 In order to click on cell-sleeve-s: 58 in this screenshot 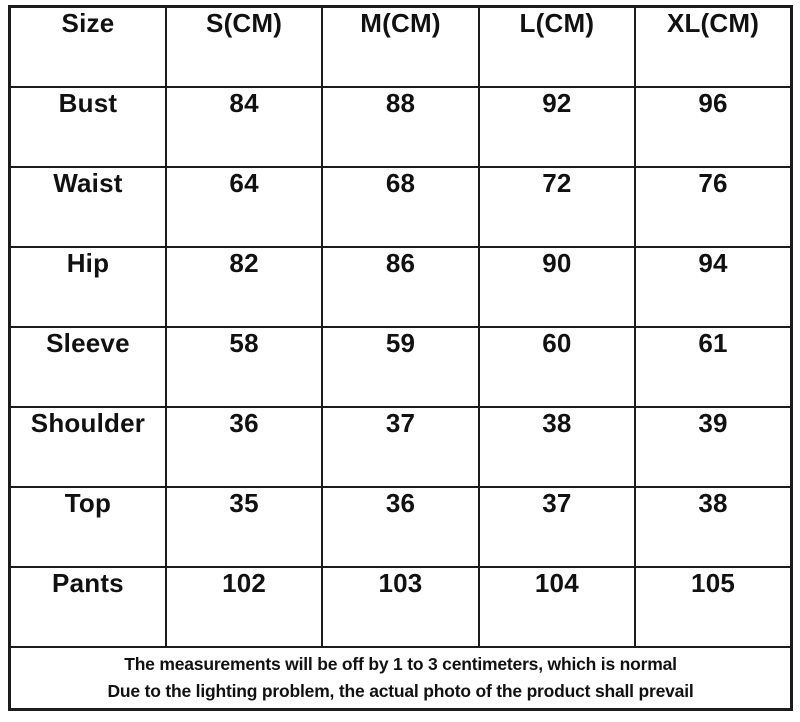, I will do `click(244, 367)`.